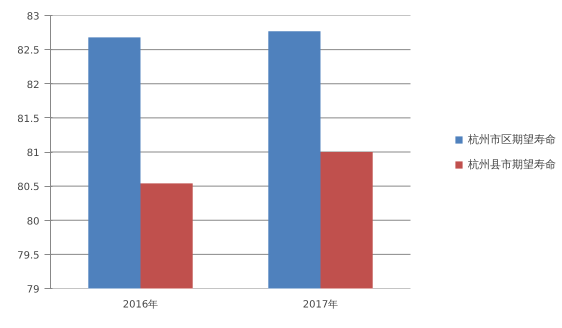 The image size is (562, 328). What do you see at coordinates (512, 139) in the screenshot?
I see `legend-label: 杭州市区期望寿命` at bounding box center [512, 139].